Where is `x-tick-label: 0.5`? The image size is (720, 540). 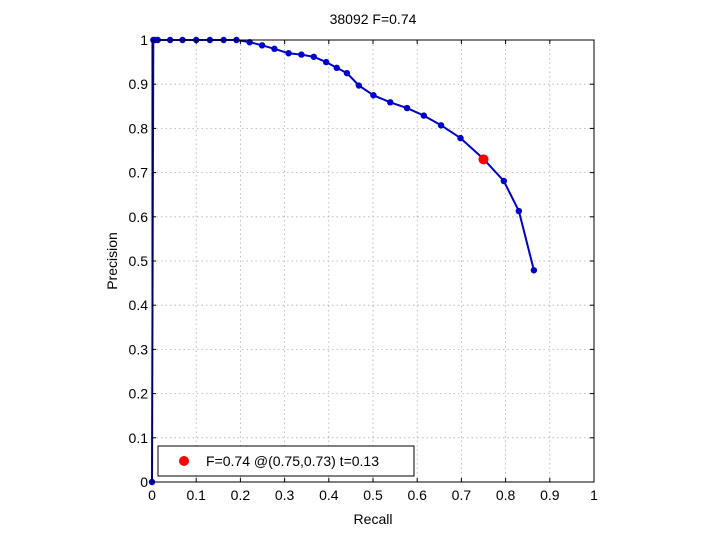
x-tick-label: 0.5 is located at coordinates (373, 495).